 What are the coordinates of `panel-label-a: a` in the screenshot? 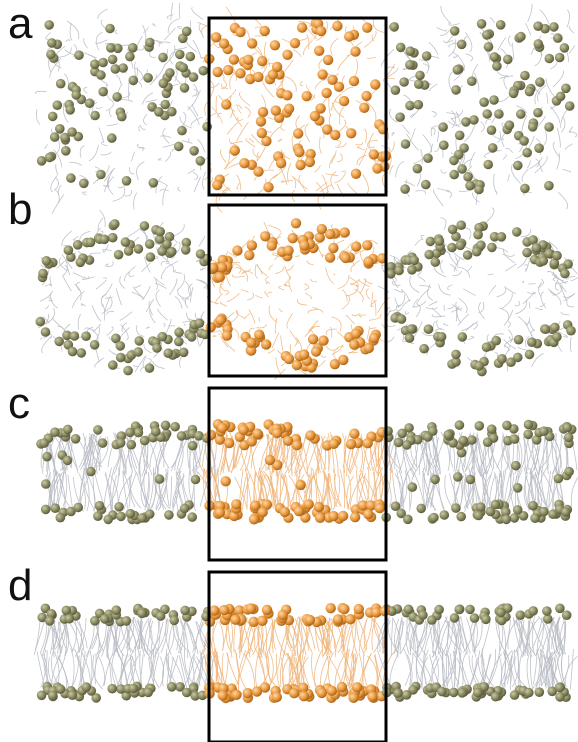 It's located at (20, 24).